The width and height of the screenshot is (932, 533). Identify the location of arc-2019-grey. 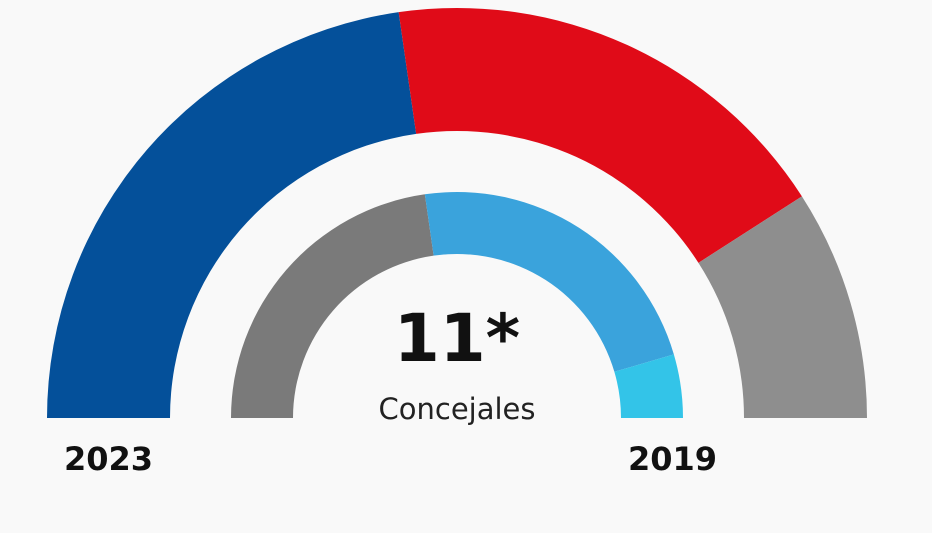
(332, 306).